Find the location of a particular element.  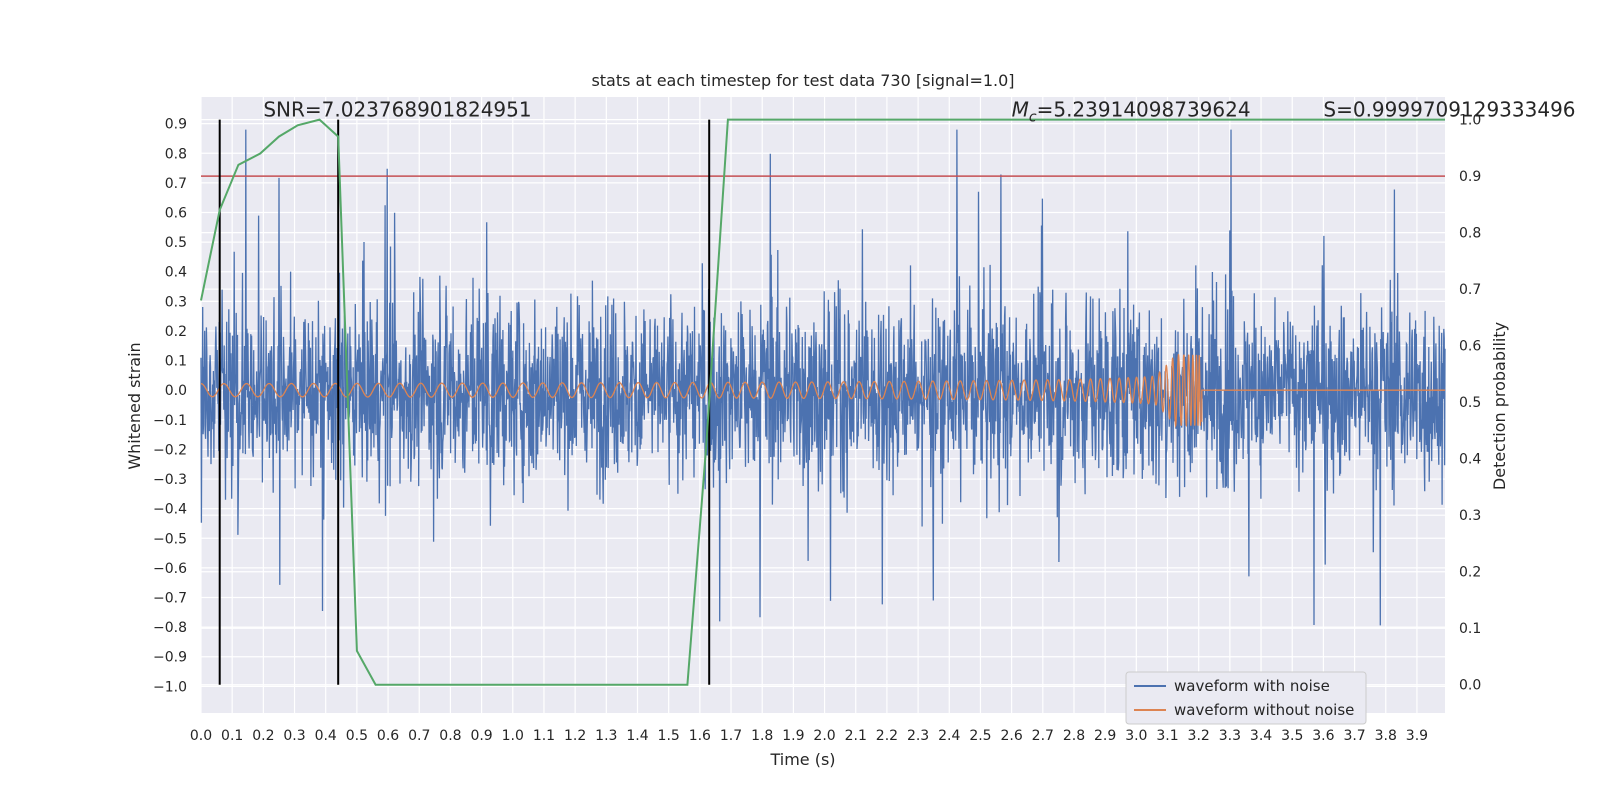

y2-tick-label: 0.1 is located at coordinates (1470, 629).